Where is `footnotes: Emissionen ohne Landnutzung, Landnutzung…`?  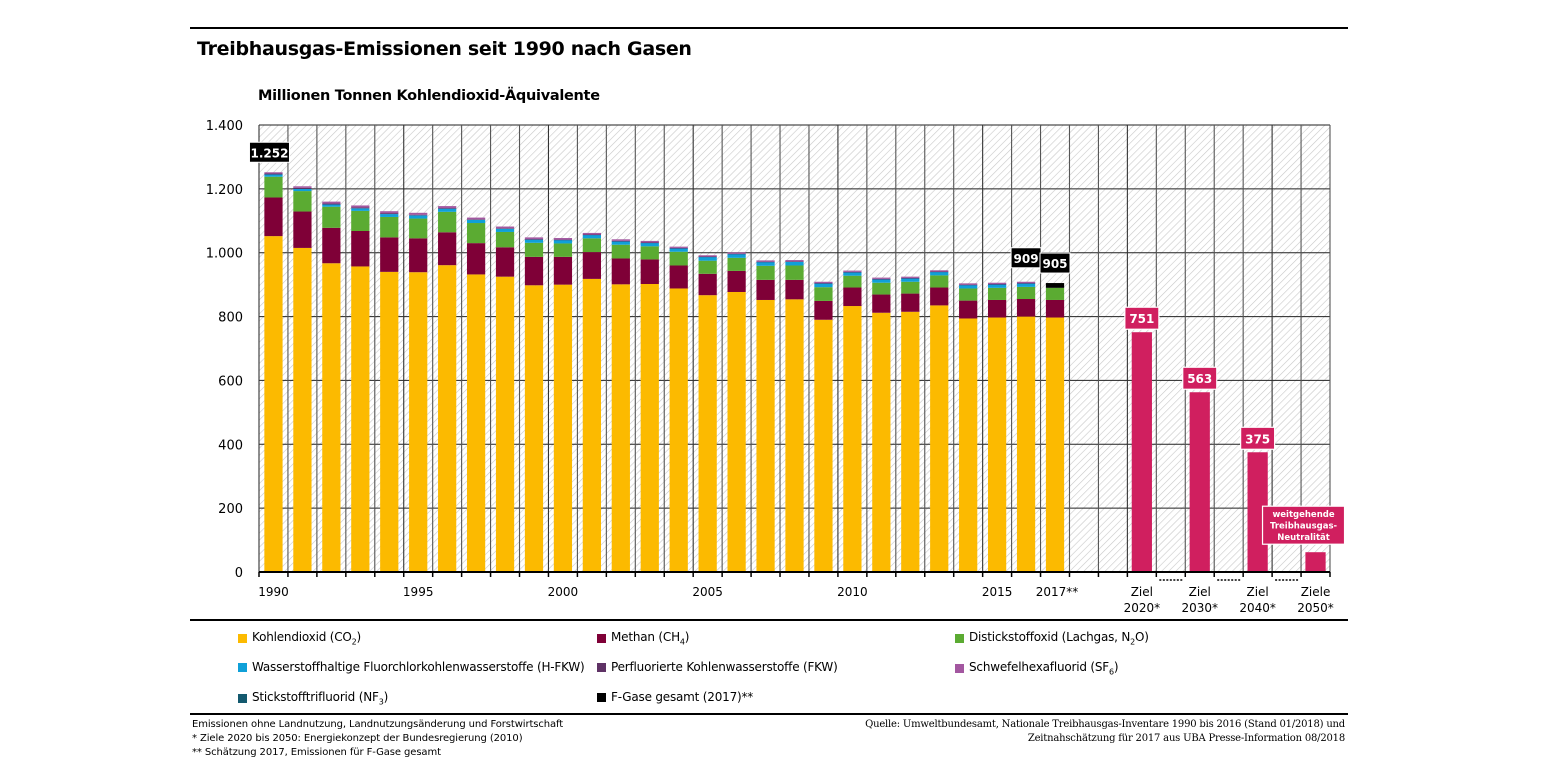 footnotes: Emissionen ohne Landnutzung, Landnutzung… is located at coordinates (377, 739).